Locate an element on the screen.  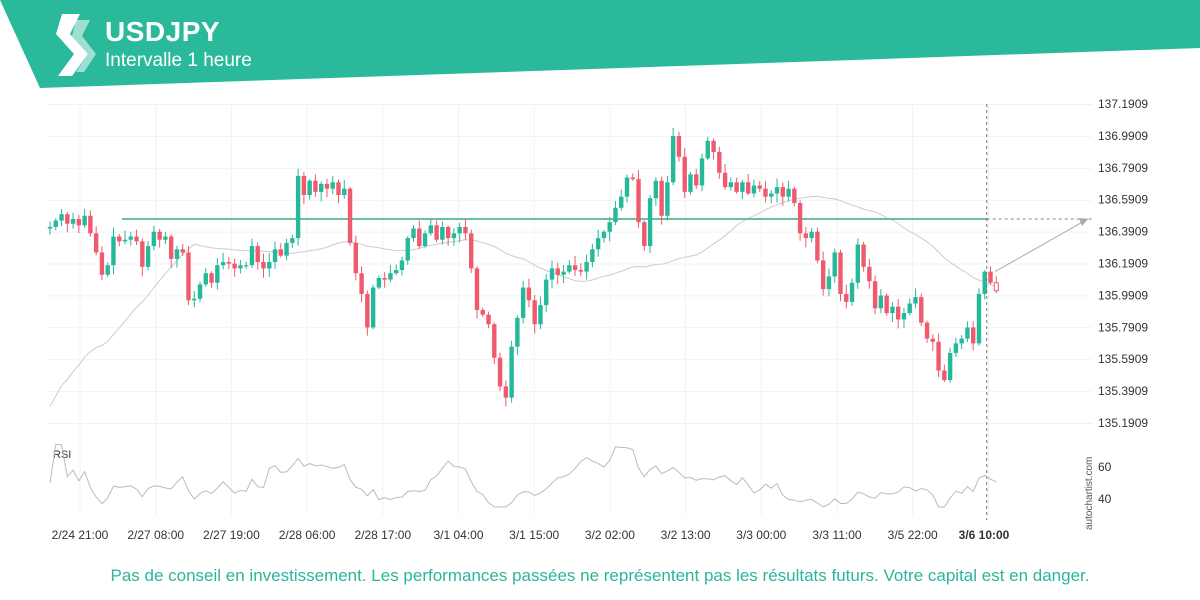
rsi-panel: RSI 60 40 is located at coordinates (580, 476).